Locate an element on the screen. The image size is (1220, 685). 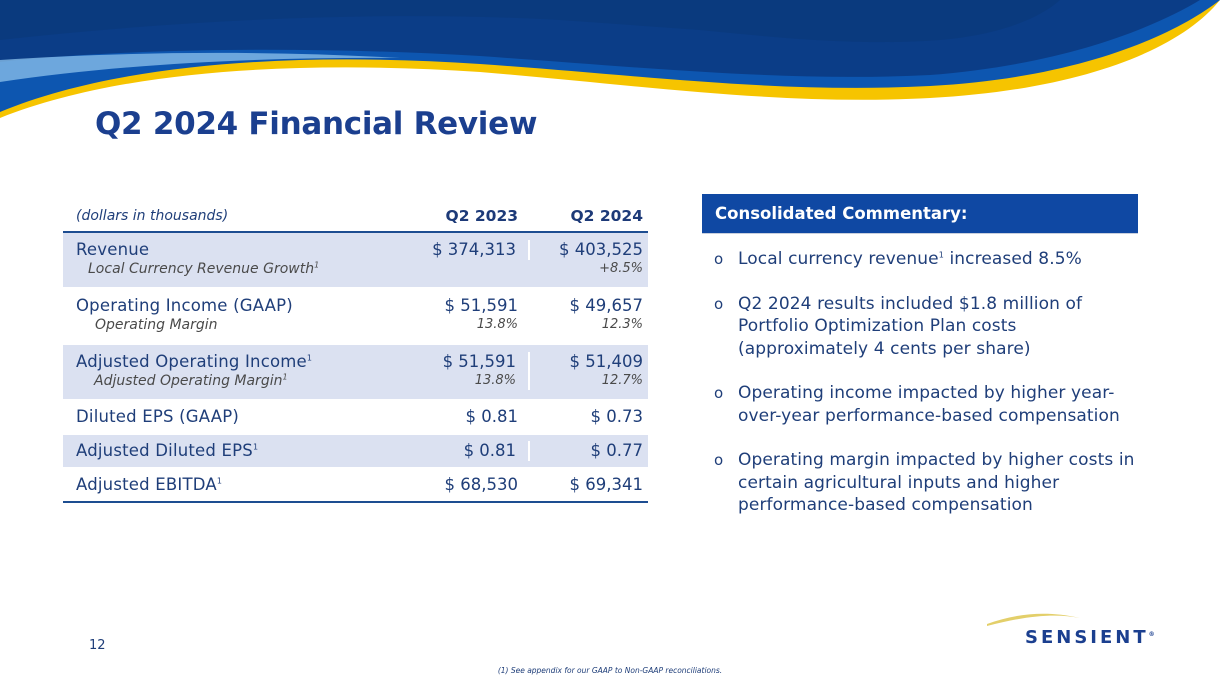
company-logo: SENSIENT® is located at coordinates (1090, 637).